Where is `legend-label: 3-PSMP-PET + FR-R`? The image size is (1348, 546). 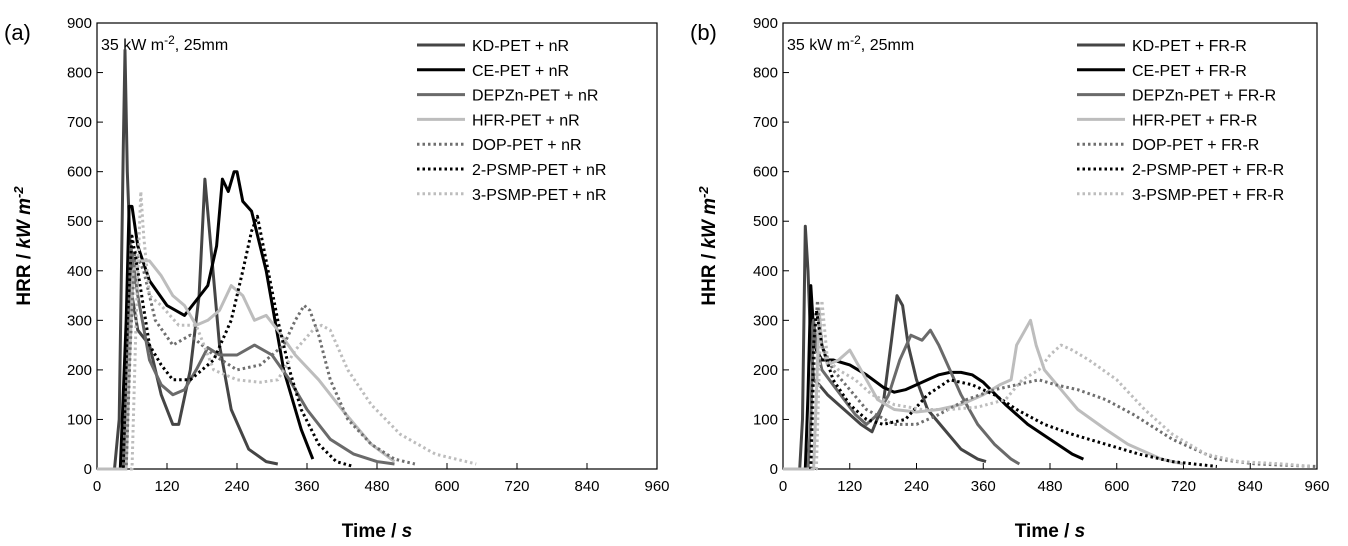
legend-label: 3-PSMP-PET + FR-R is located at coordinates (1208, 195).